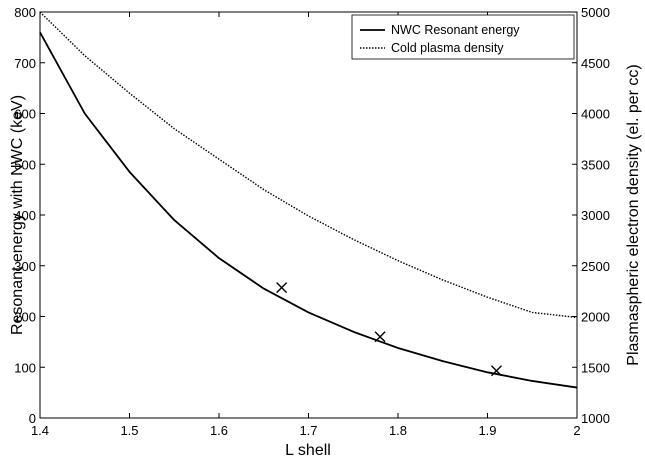 This screenshot has width=645, height=465. I want to click on y-left-axis-title: Resonant energy with NWC (keV), so click(17, 215).